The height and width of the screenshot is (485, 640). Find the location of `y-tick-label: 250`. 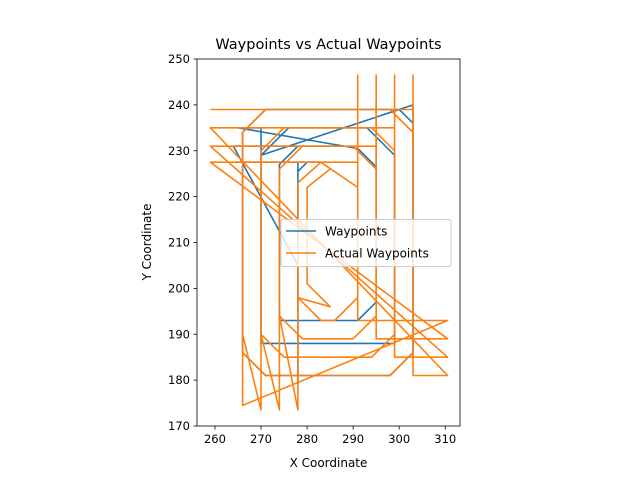

y-tick-label: 250 is located at coordinates (179, 59).